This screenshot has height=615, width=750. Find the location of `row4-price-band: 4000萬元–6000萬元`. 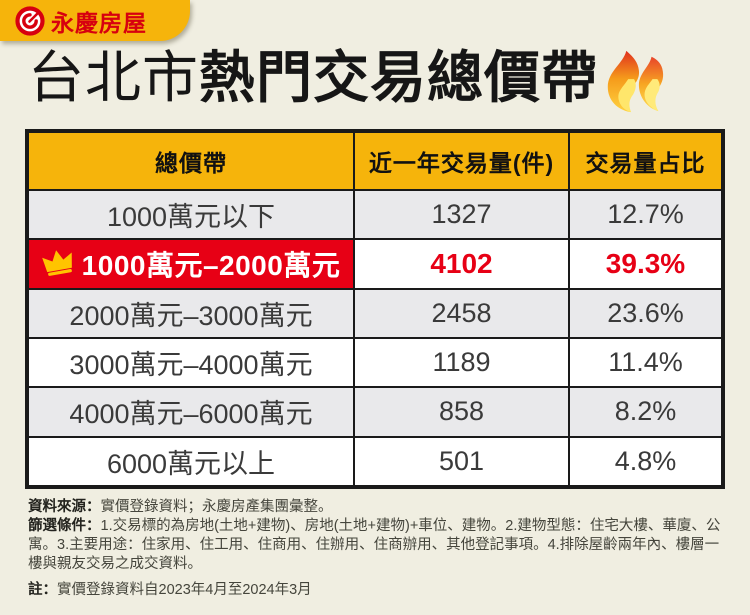

row4-price-band: 4000萬元–6000萬元 is located at coordinates (191, 412).